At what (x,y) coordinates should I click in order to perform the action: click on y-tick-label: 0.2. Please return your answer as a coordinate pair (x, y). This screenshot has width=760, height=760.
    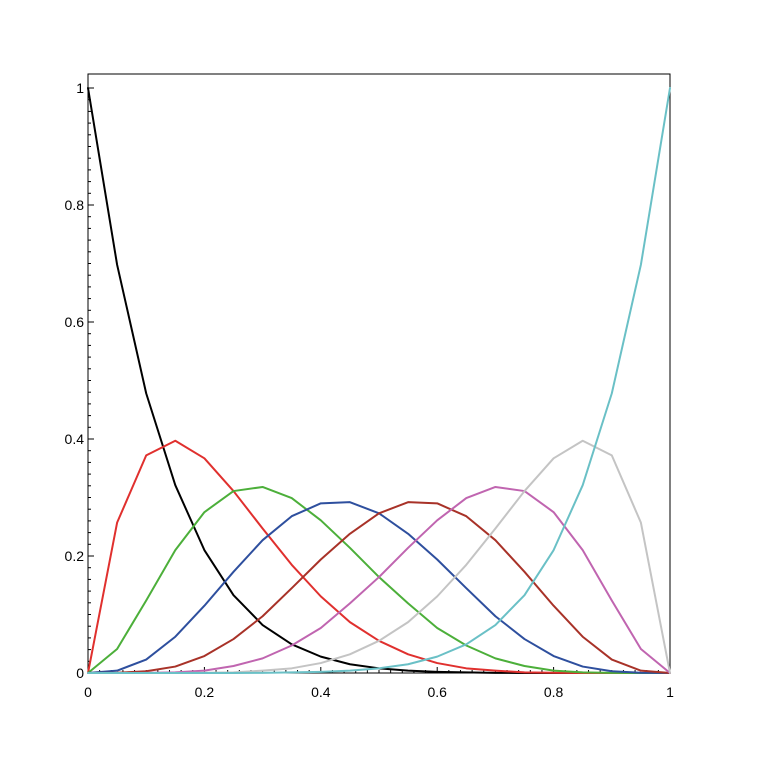
    Looking at the image, I should click on (75, 556).